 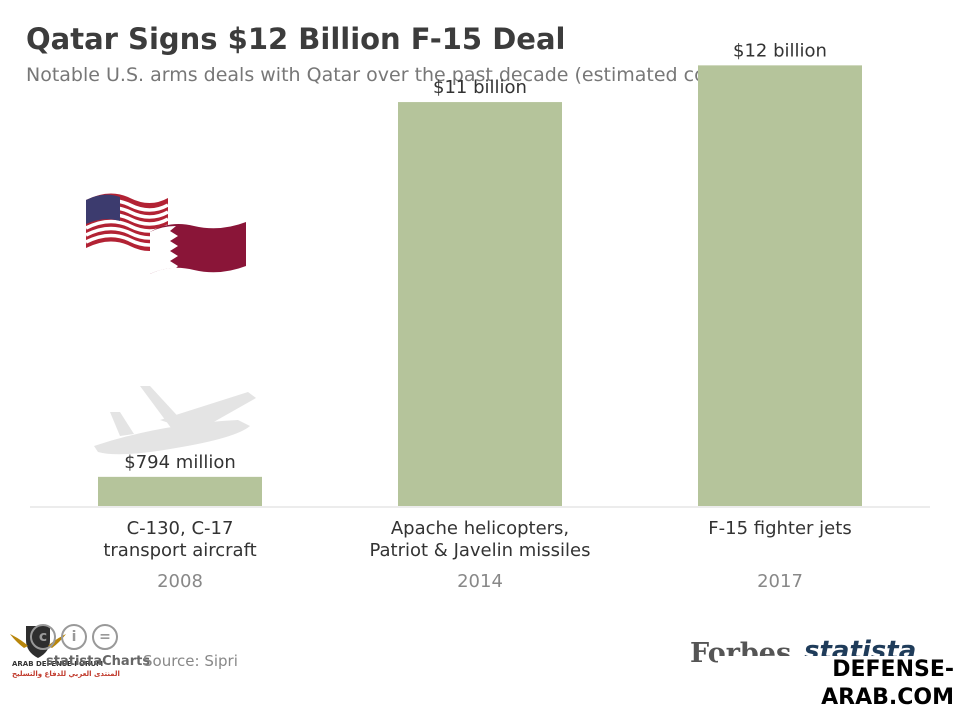 I want to click on bar-value-label: $11 billion, so click(x=480, y=87).